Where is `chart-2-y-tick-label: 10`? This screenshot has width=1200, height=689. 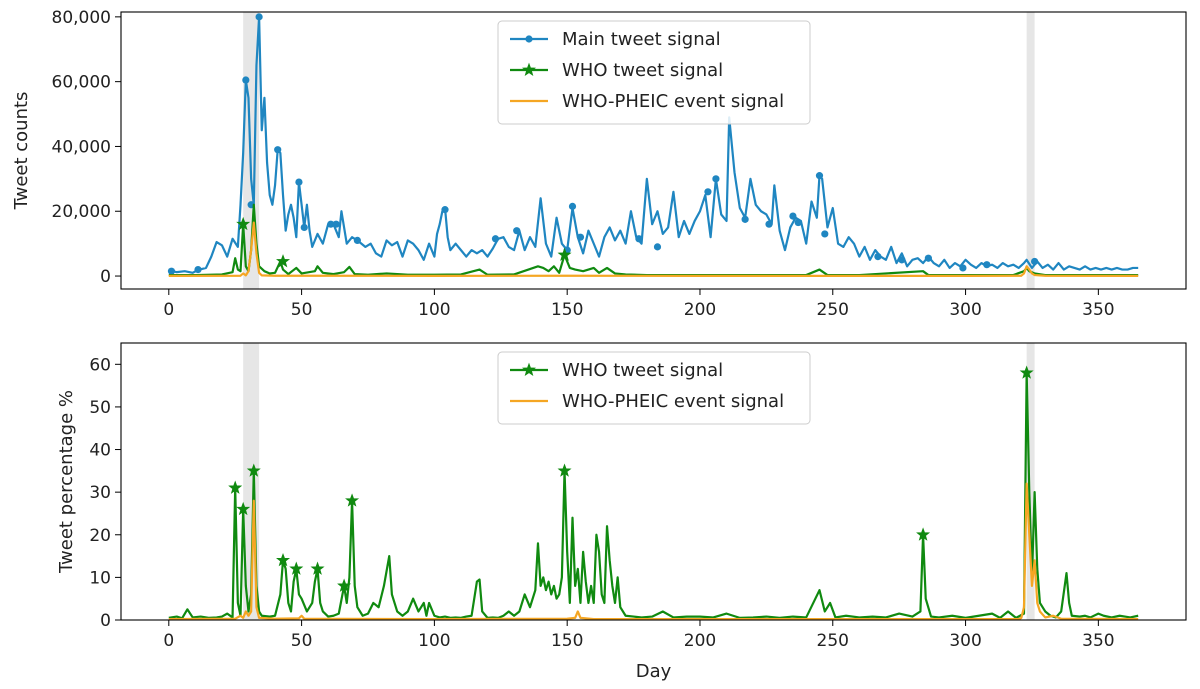
chart-2-y-tick-label: 10 is located at coordinates (100, 578).